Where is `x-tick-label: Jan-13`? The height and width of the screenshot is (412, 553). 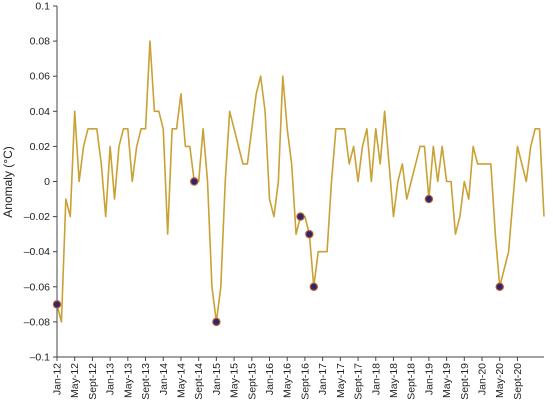 x-tick-label: Jan-13 is located at coordinates (111, 379).